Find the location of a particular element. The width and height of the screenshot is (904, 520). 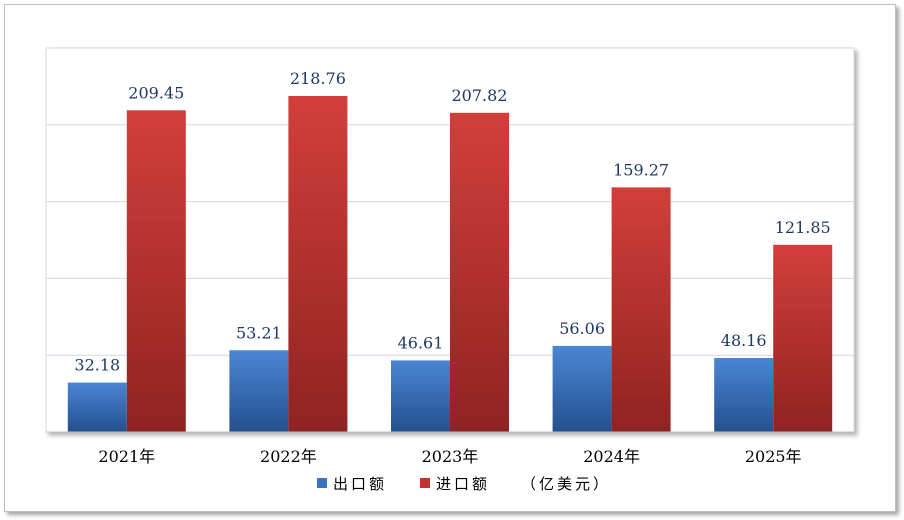

data-label-export-5: 48.16 is located at coordinates (744, 340).